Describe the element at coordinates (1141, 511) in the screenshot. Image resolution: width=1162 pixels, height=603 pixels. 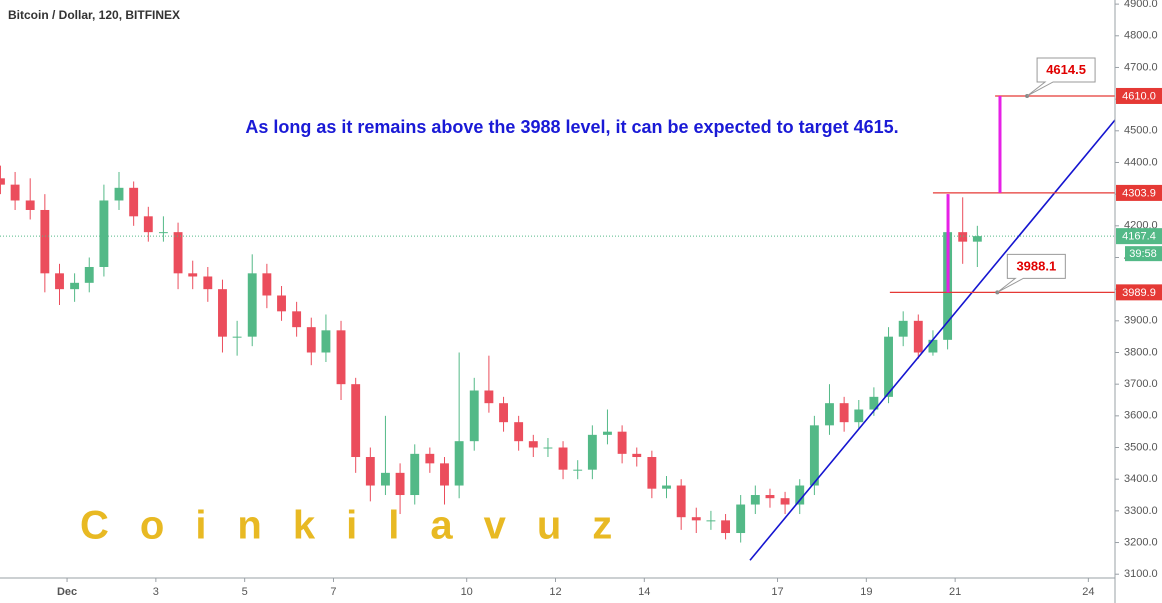
I see `y-tick-label: 3300.0` at that location.